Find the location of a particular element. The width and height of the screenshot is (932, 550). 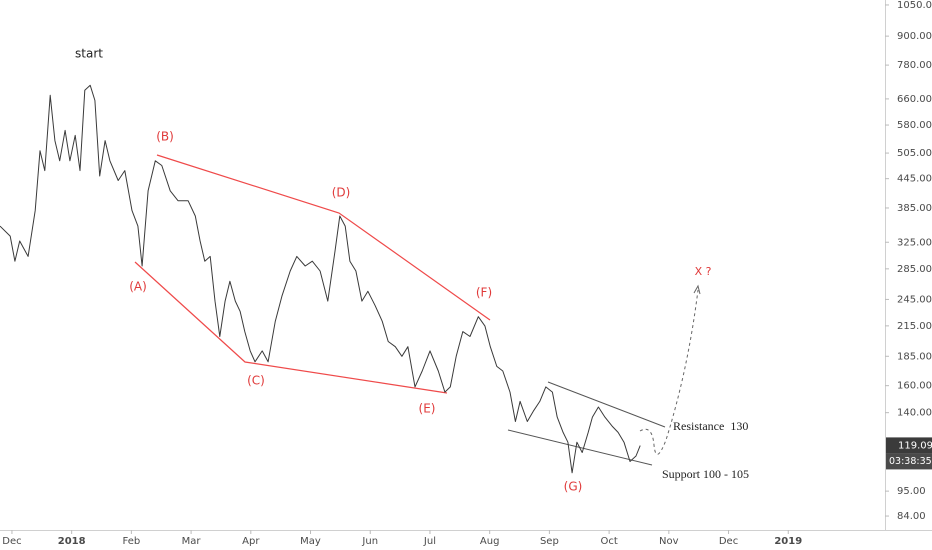

x-tick-label: Aug is located at coordinates (490, 541).